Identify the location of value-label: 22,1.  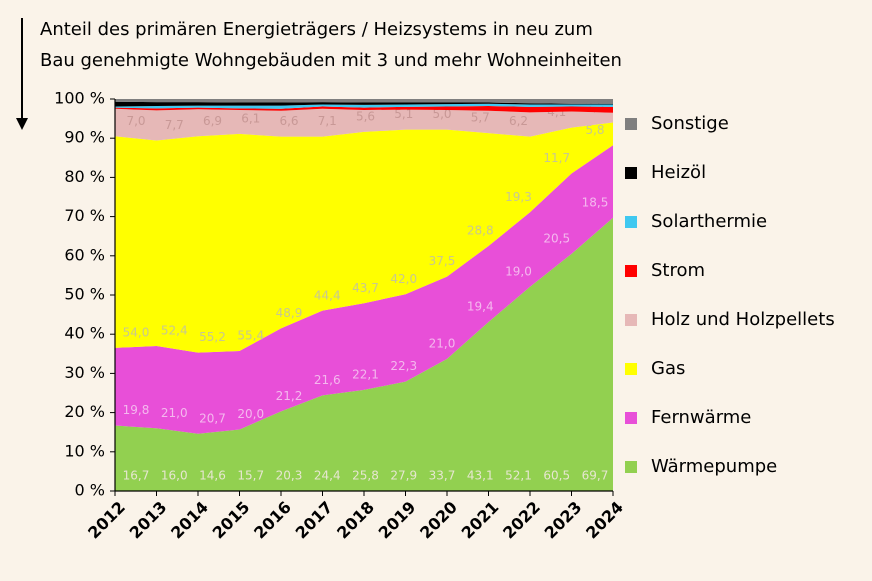
(365, 374).